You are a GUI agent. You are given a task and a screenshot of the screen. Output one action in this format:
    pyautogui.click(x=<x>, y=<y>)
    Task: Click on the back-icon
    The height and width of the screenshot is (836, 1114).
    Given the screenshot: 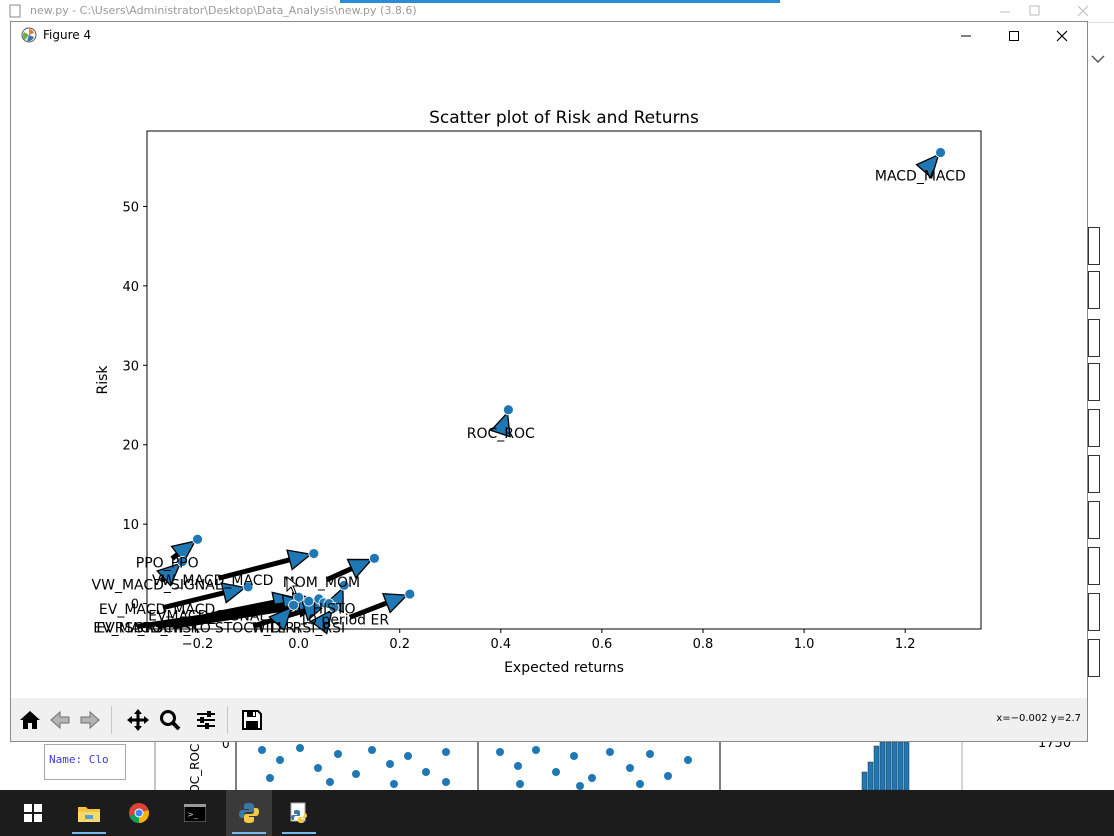 What is the action you would take?
    pyautogui.click(x=60, y=720)
    